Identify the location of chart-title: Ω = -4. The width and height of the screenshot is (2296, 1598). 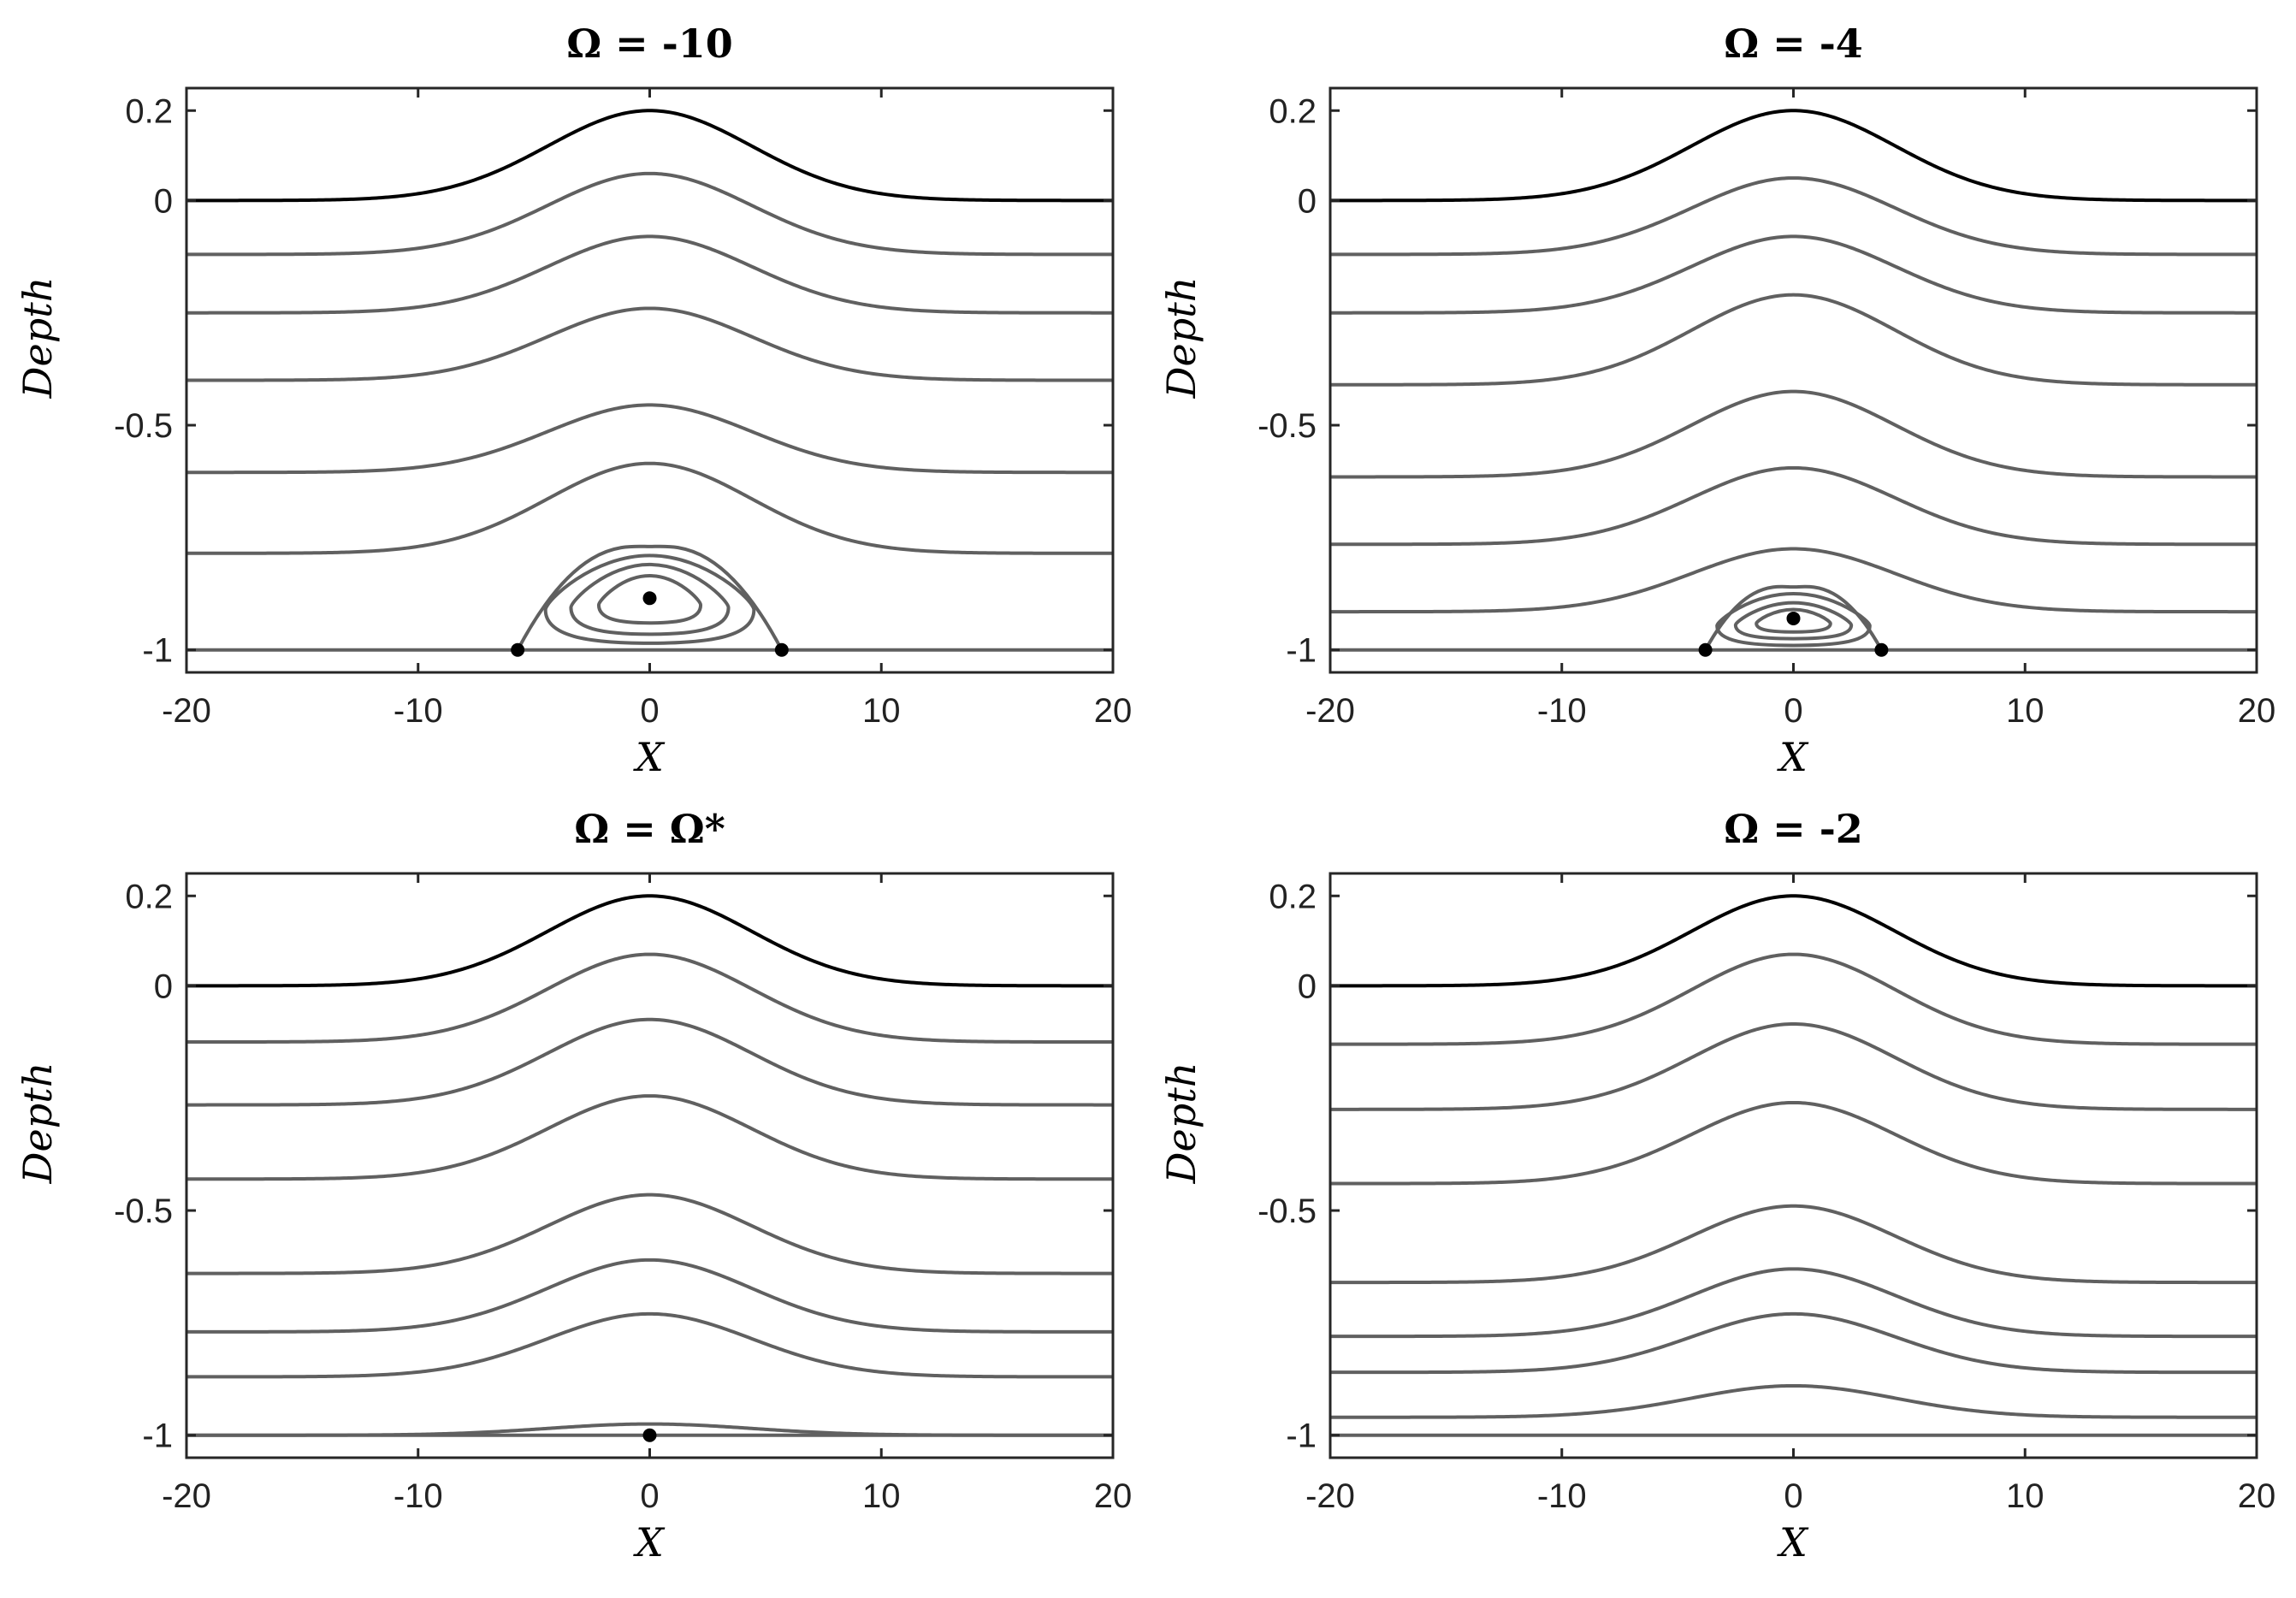
(1794, 44).